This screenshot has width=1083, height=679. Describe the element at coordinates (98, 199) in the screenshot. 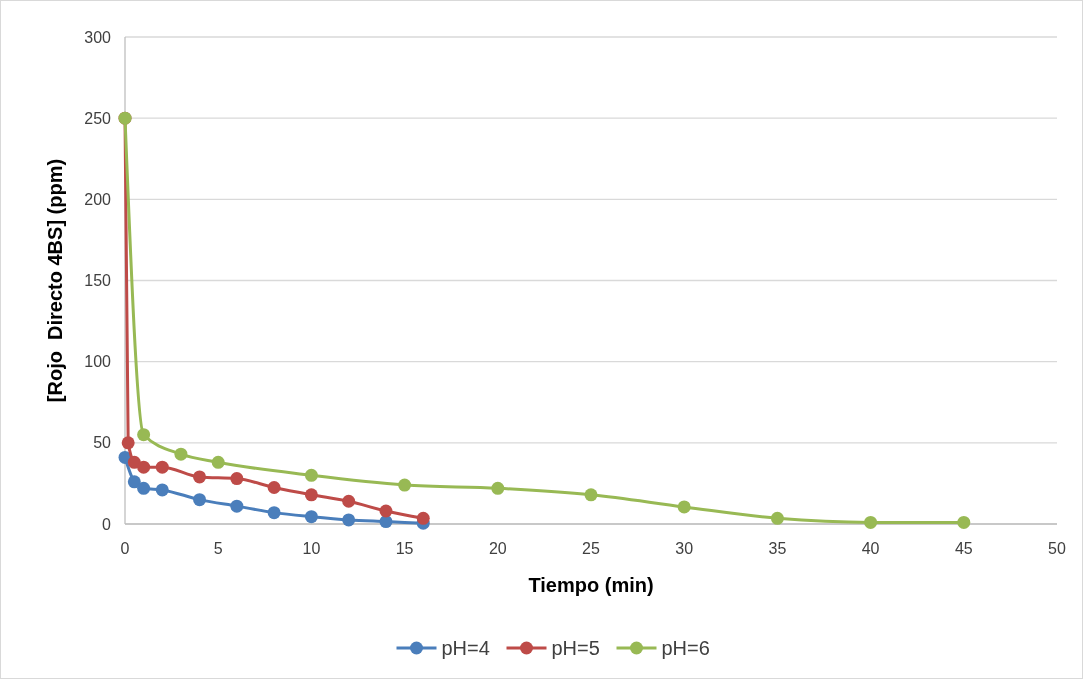

I see `y-tick-label: 200` at that location.